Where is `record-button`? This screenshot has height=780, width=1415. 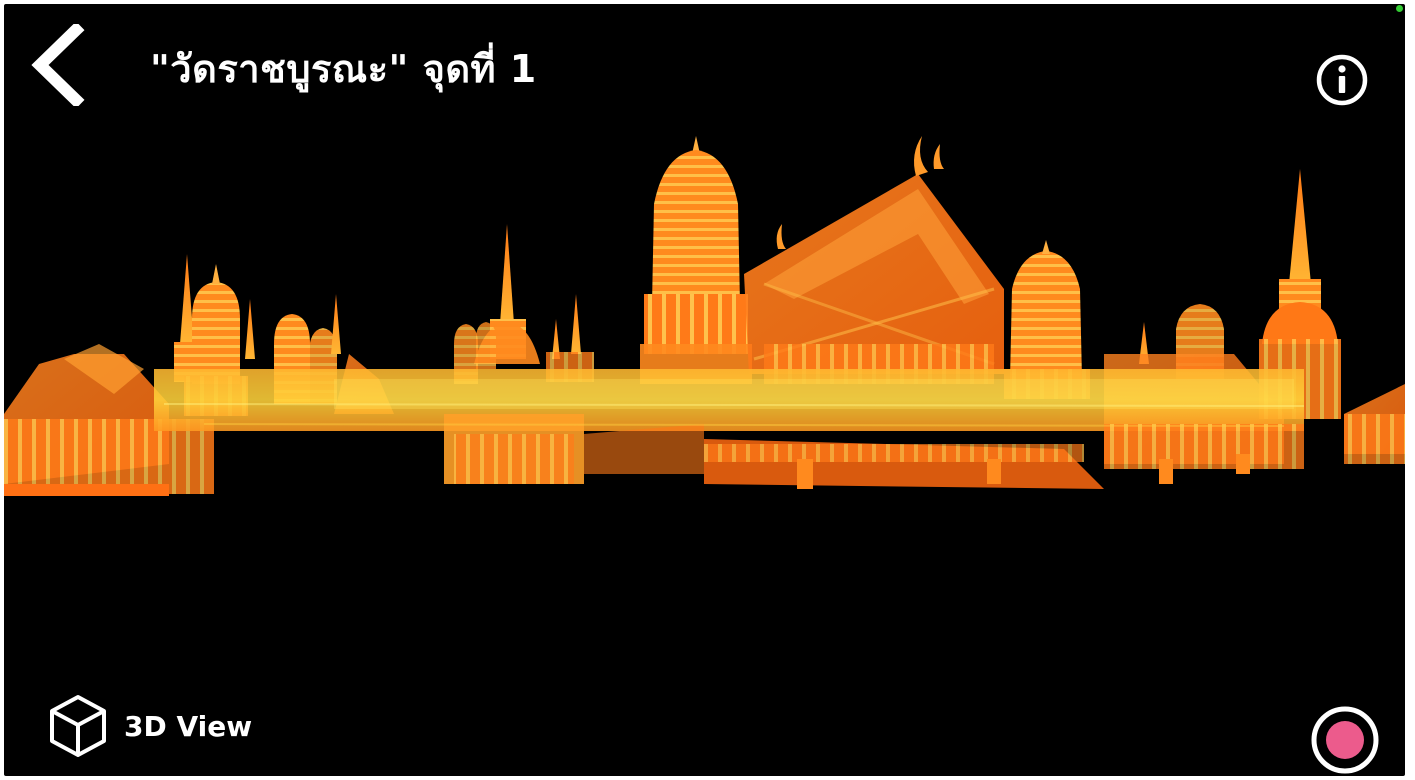 record-button is located at coordinates (1345, 740).